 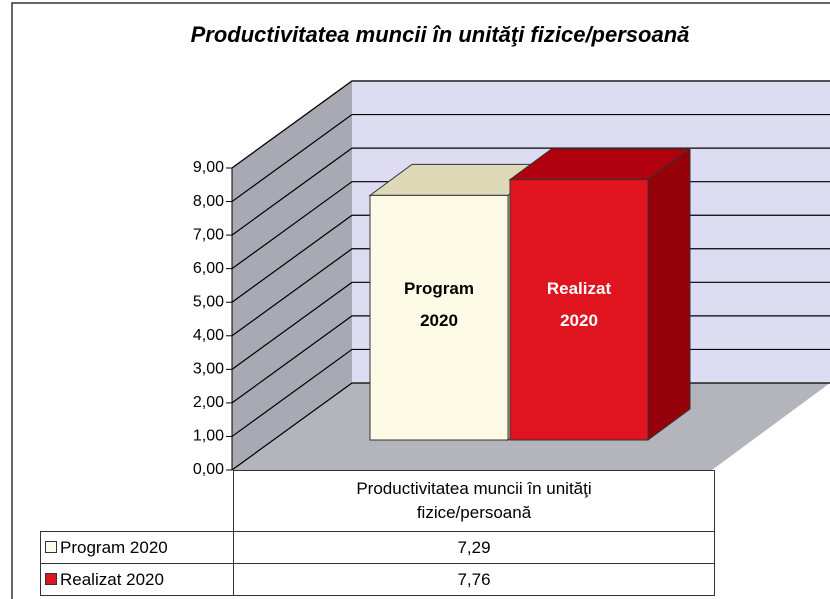 I want to click on y-tick-label: 8,00, so click(x=208, y=201).